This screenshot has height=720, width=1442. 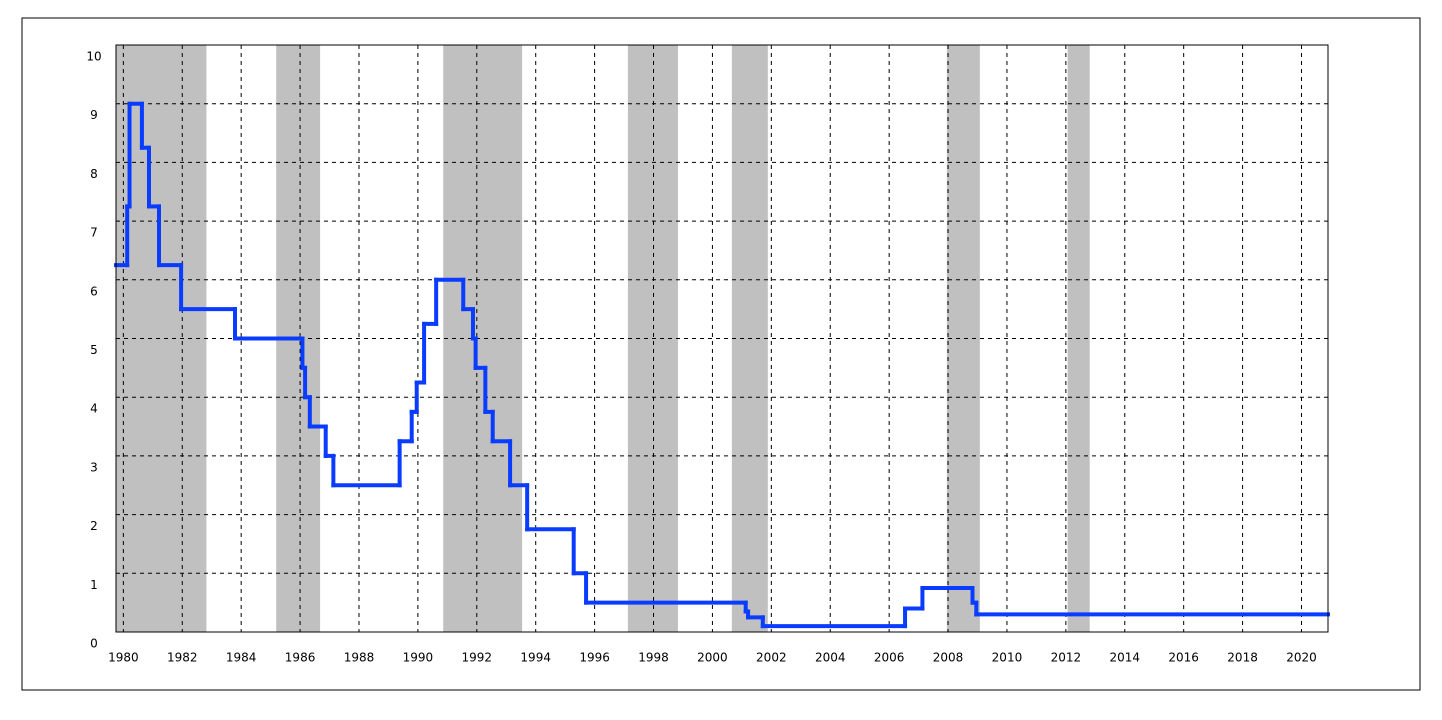 What do you see at coordinates (94, 467) in the screenshot?
I see `y-tick-label: 3` at bounding box center [94, 467].